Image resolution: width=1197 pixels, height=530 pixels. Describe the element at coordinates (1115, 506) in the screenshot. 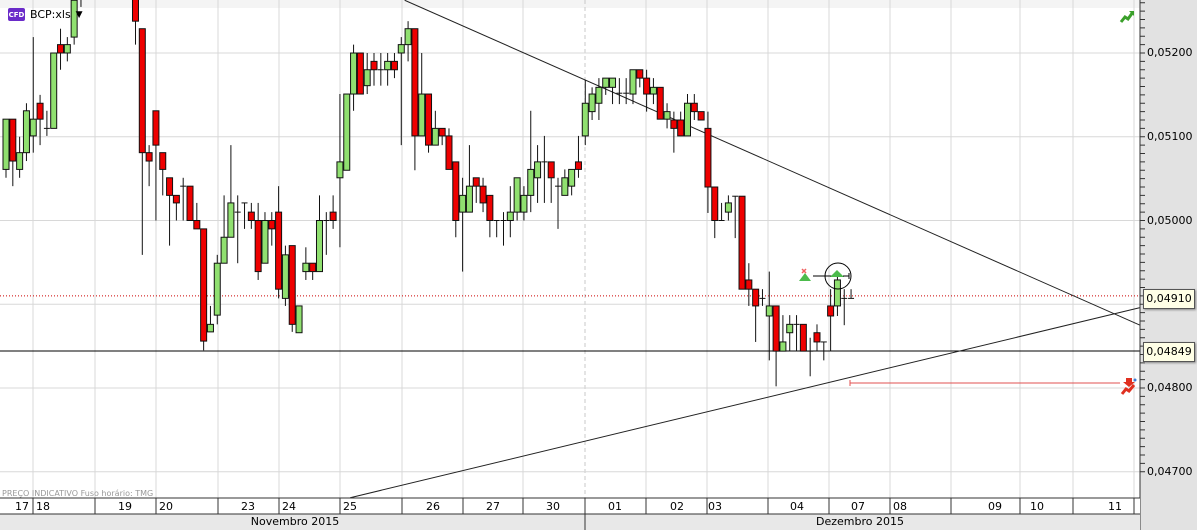

I see `day-label: 11` at that location.